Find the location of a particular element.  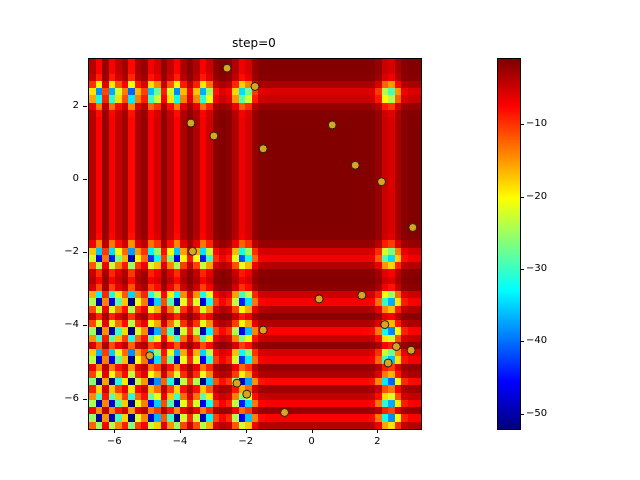

y-axis-tick-label: 0 is located at coordinates (75, 178).